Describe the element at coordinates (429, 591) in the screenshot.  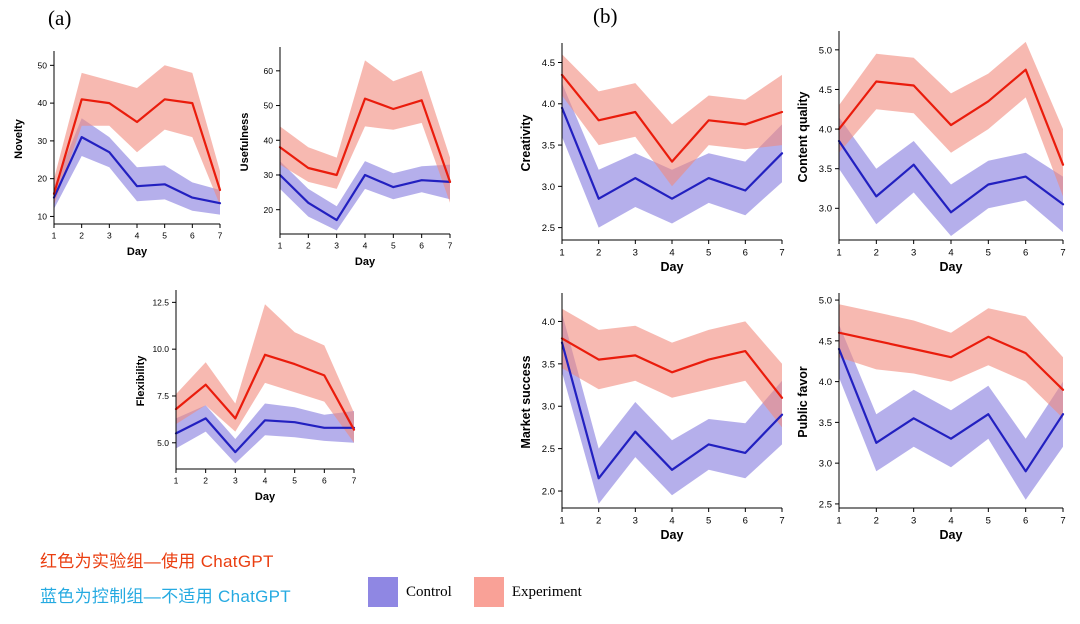
I see `control-legend-label: Control` at that location.